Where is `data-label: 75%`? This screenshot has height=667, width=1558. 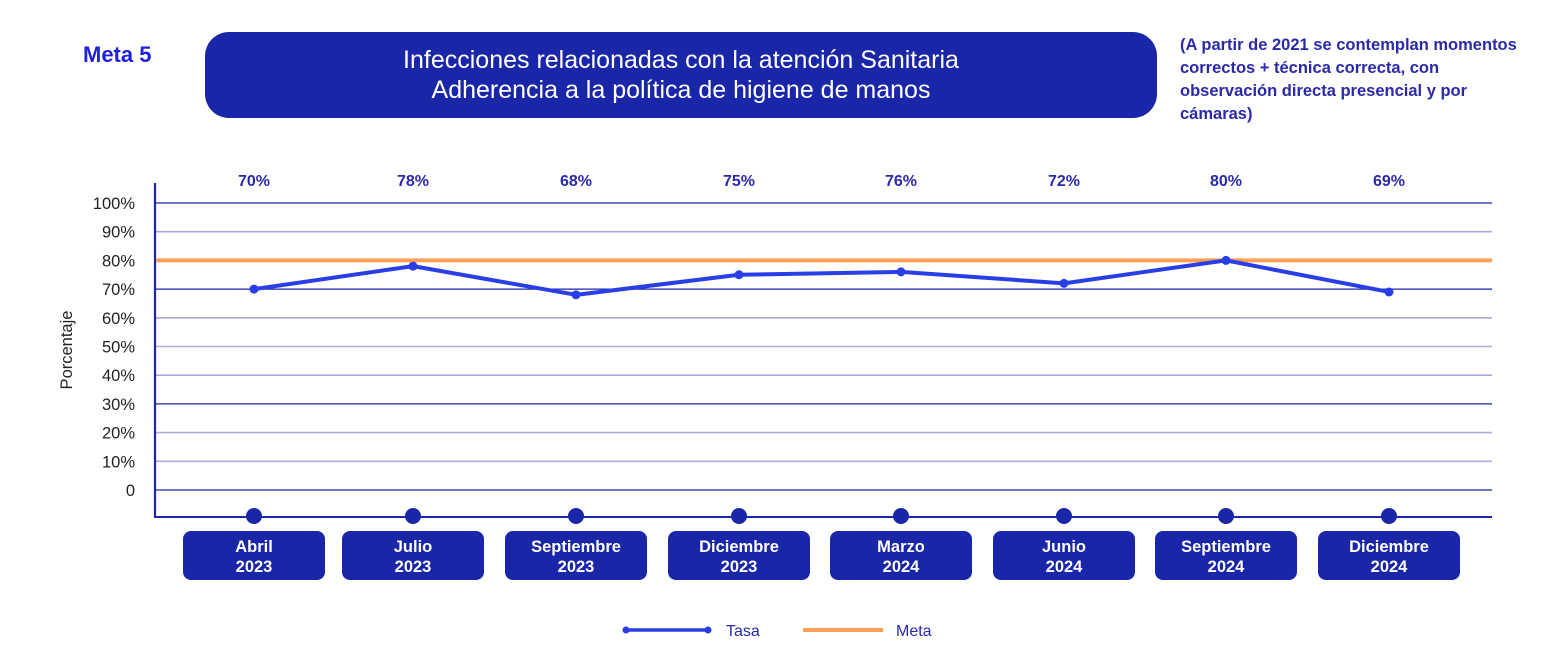 data-label: 75% is located at coordinates (739, 181).